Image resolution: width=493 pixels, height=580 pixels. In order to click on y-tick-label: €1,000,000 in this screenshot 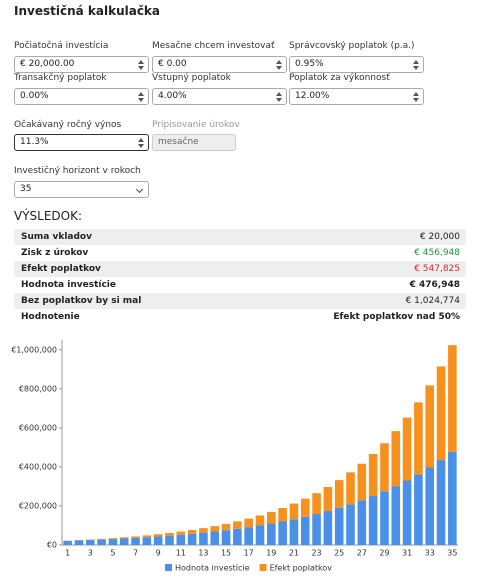, I will do `click(34, 349)`.